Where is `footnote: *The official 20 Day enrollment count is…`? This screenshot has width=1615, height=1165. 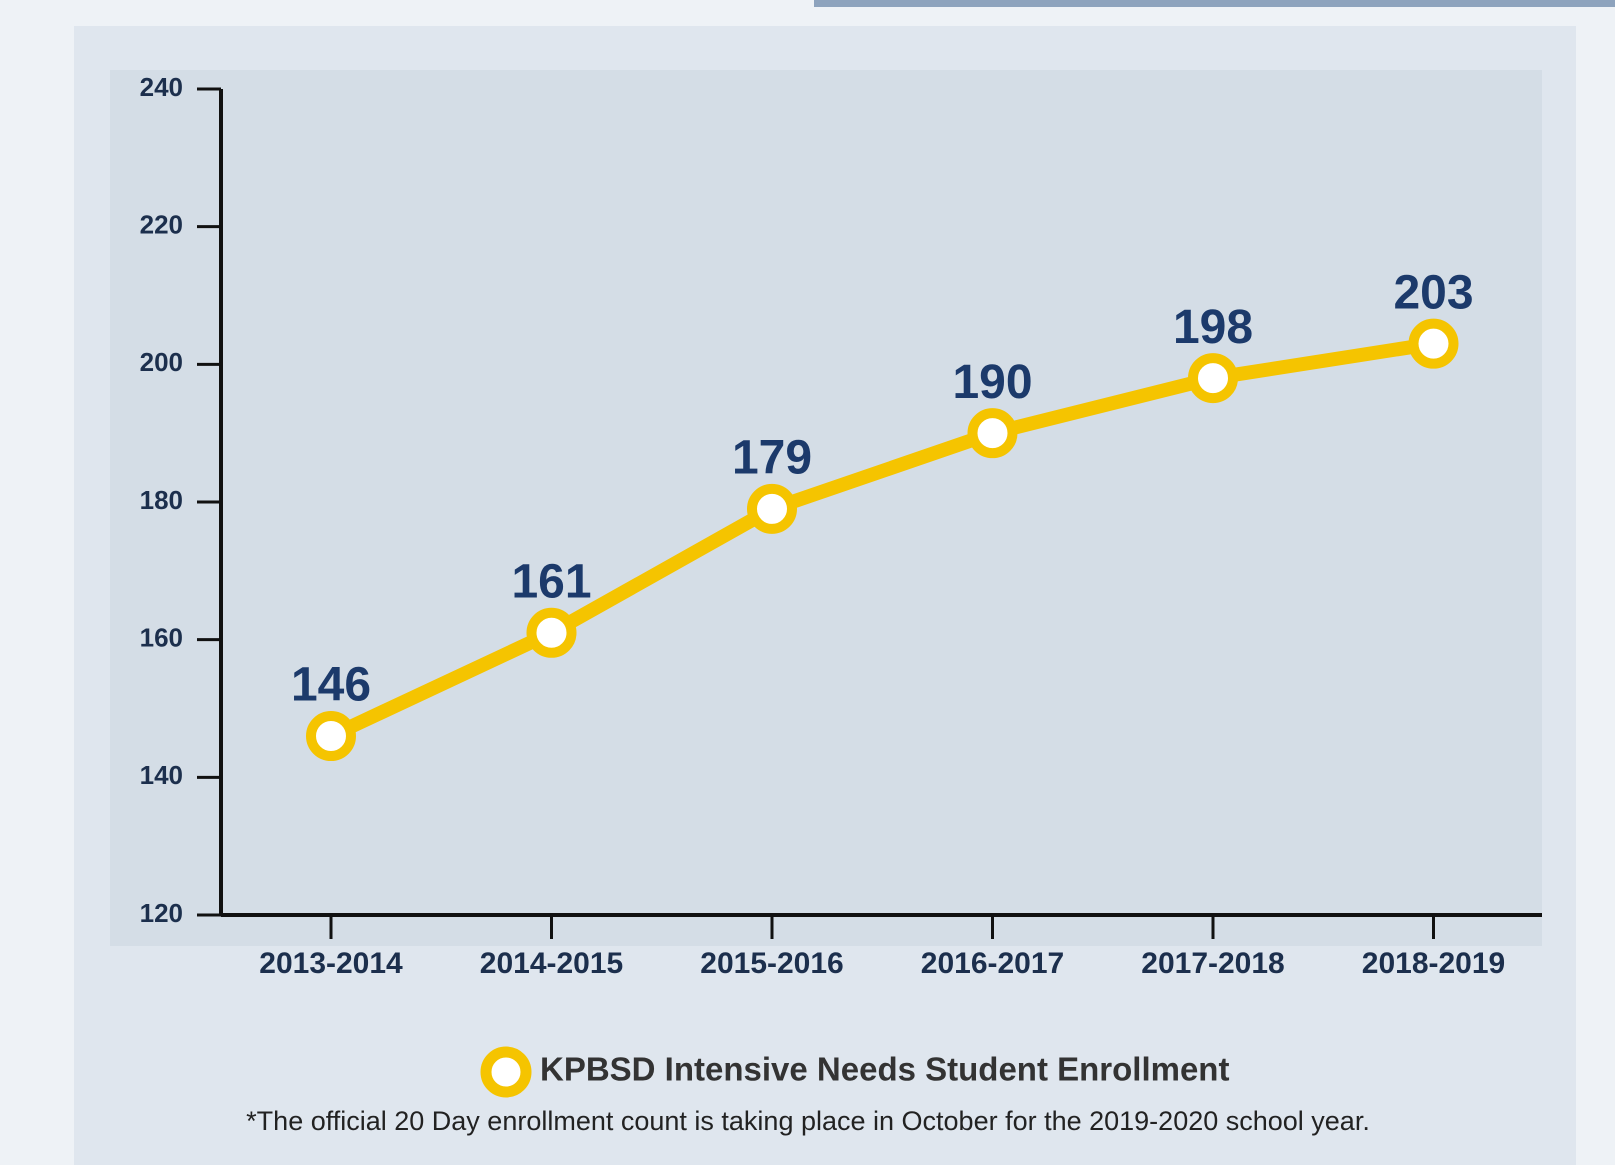
footnote: *The official 20 Day enrollment count is… is located at coordinates (808, 1121).